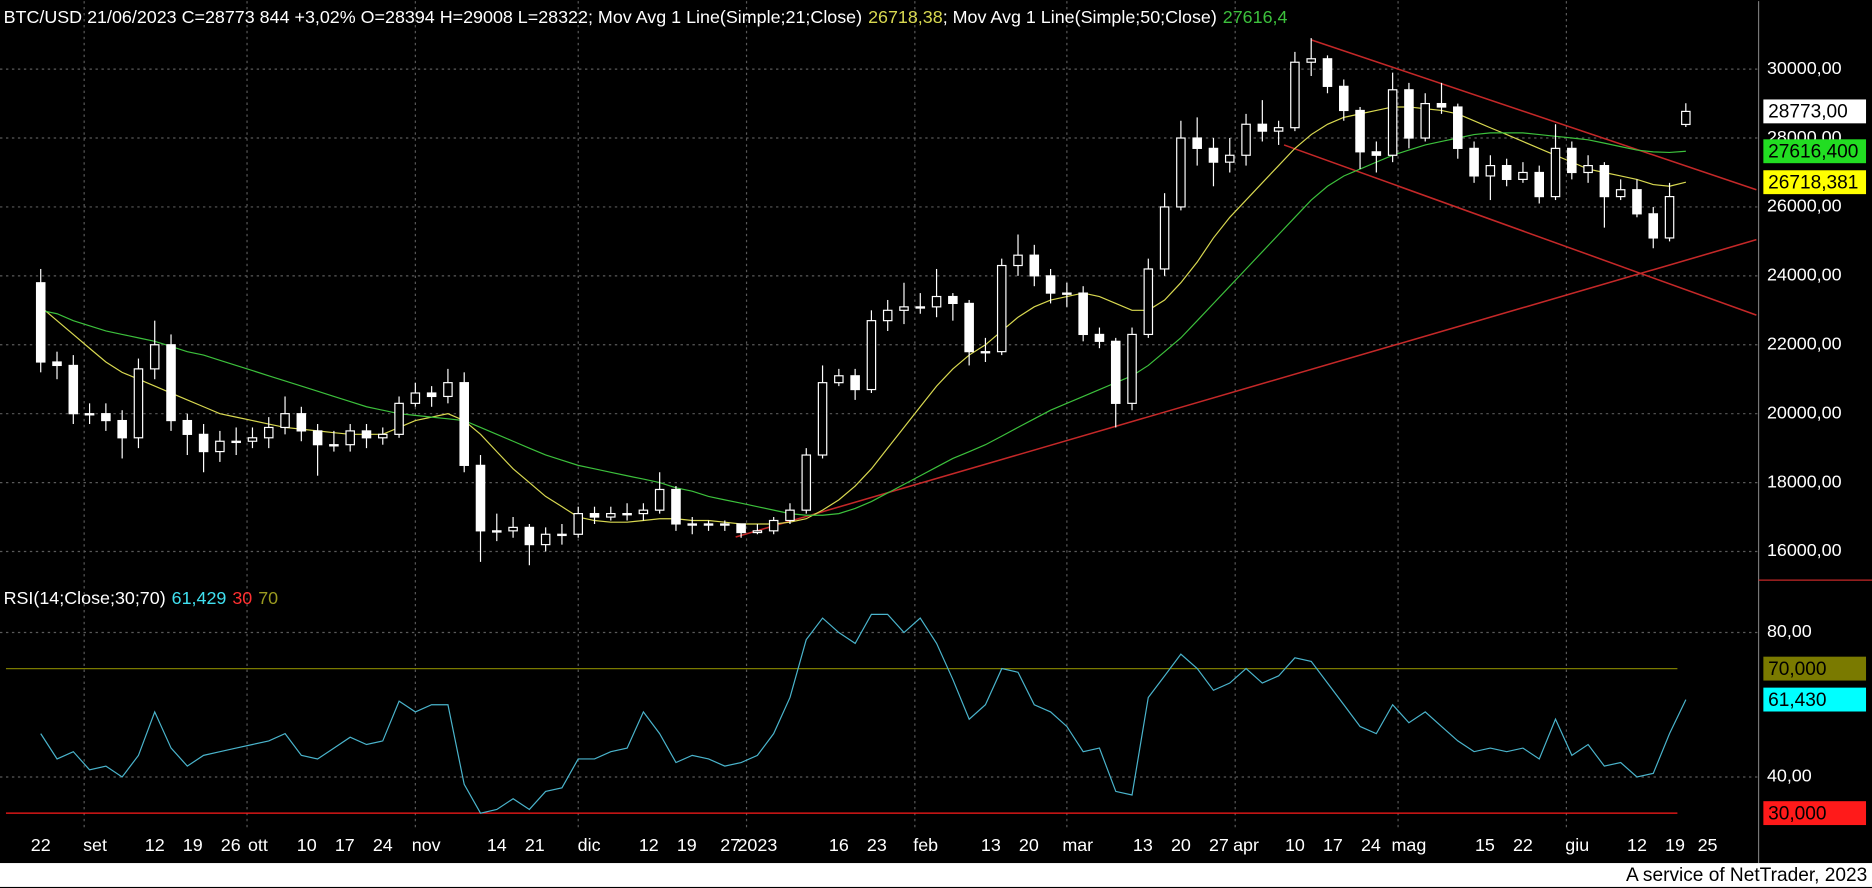  What do you see at coordinates (345, 845) in the screenshot?
I see `x-tick-label: 17` at bounding box center [345, 845].